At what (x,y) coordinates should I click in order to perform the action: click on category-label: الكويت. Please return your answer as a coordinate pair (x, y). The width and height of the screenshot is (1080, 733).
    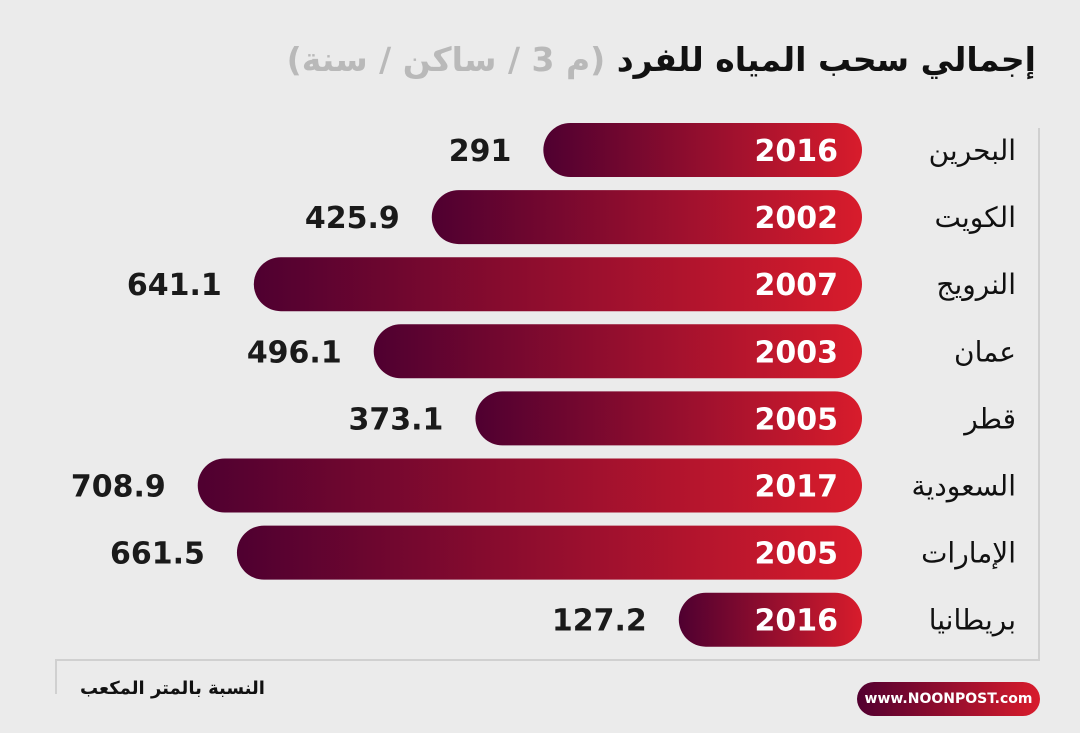
    Looking at the image, I should click on (975, 217).